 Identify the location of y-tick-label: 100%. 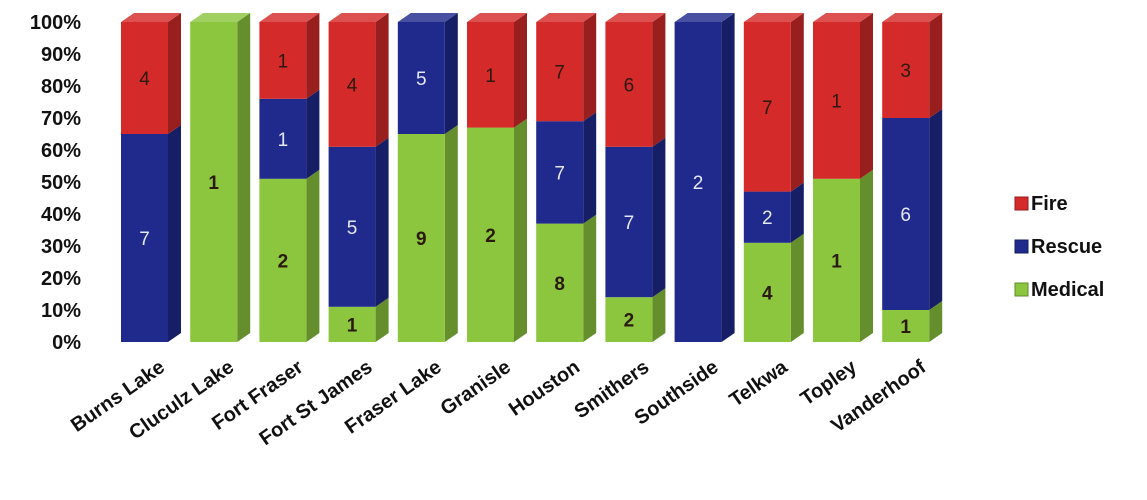
(55, 23).